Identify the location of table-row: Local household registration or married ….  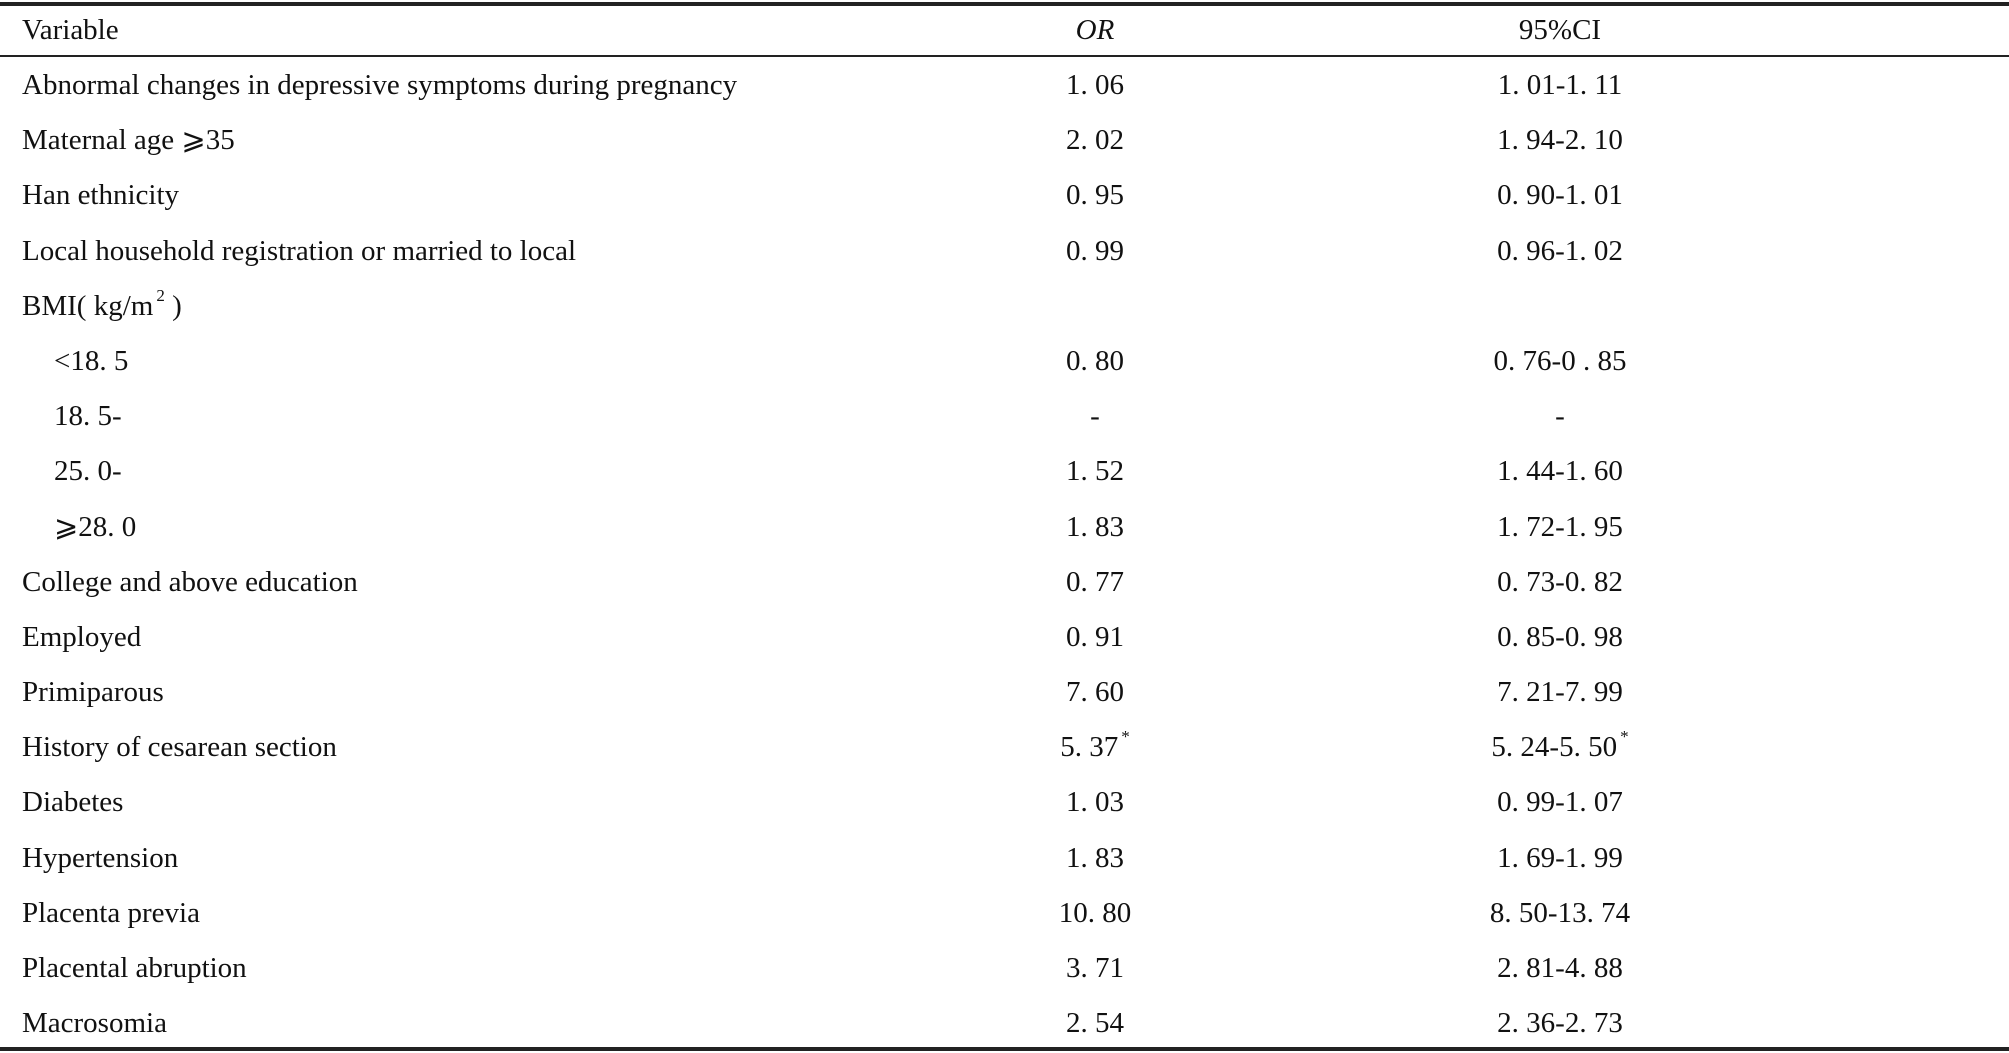
(1004, 251).